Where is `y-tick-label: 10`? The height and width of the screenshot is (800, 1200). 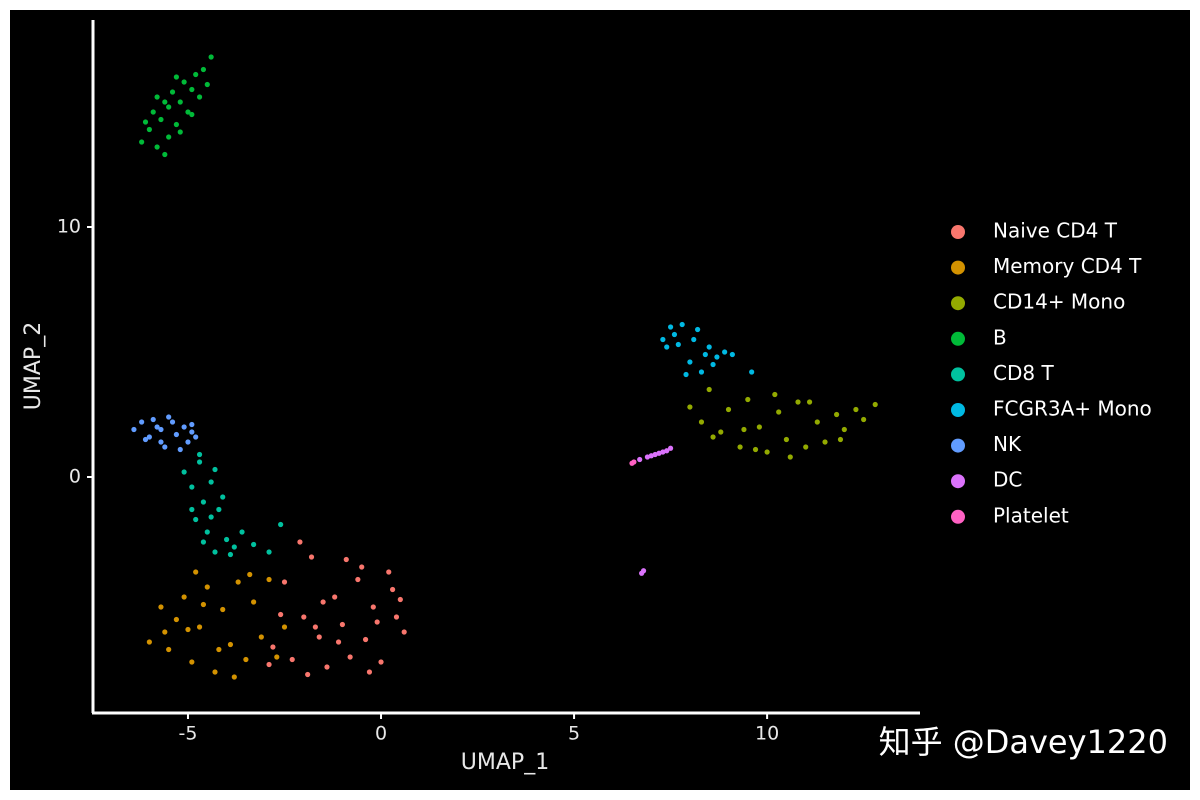 y-tick-label: 10 is located at coordinates (69, 227).